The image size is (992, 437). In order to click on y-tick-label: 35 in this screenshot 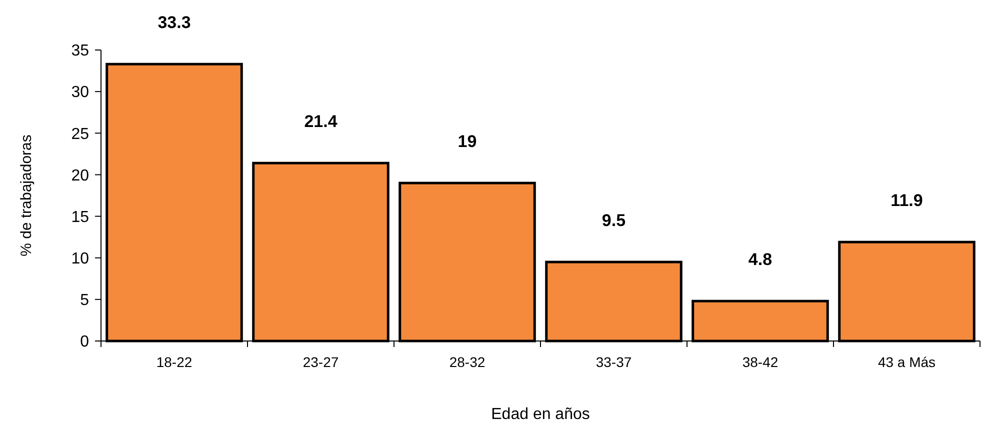, I will do `click(80, 51)`.